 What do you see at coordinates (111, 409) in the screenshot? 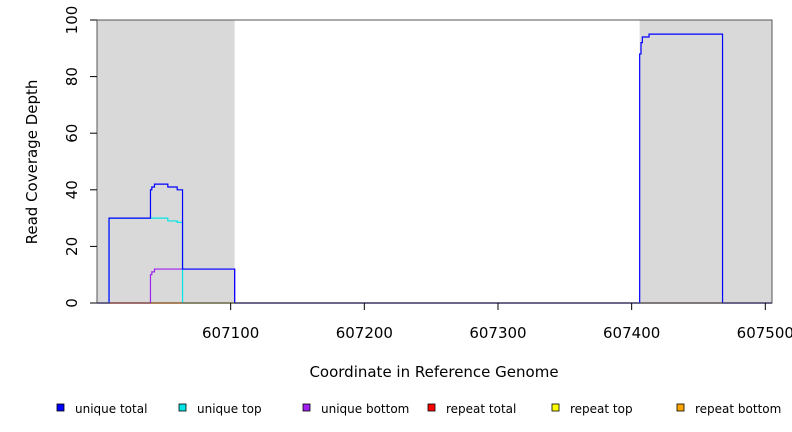
I see `legend-label: unique total` at bounding box center [111, 409].